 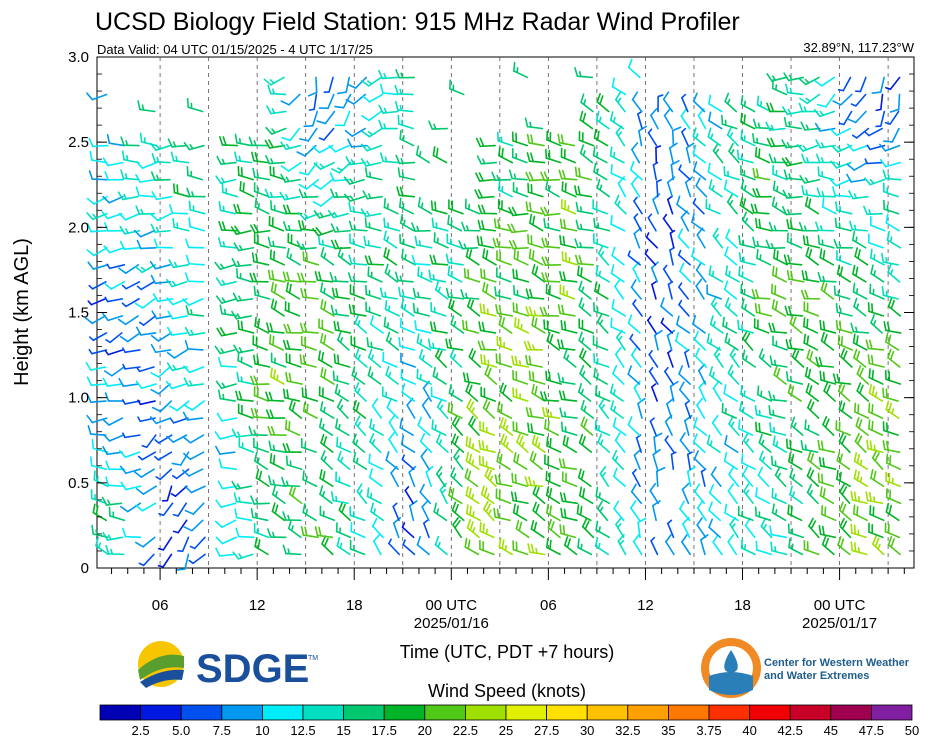 What do you see at coordinates (201, 712) in the screenshot?
I see `colorbar-swatch` at bounding box center [201, 712].